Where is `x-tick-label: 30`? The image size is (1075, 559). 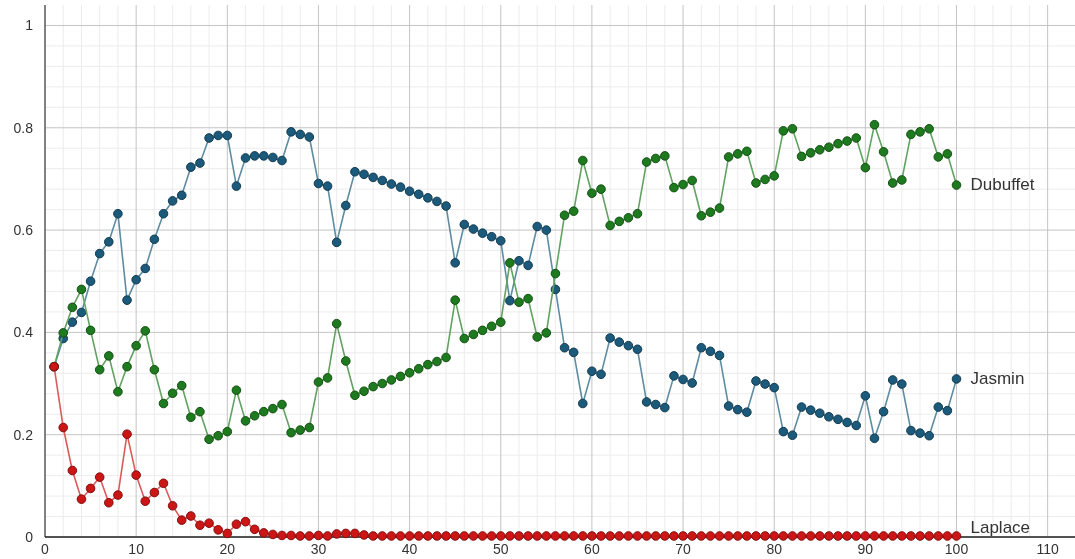
x-tick-label: 30 is located at coordinates (318, 549).